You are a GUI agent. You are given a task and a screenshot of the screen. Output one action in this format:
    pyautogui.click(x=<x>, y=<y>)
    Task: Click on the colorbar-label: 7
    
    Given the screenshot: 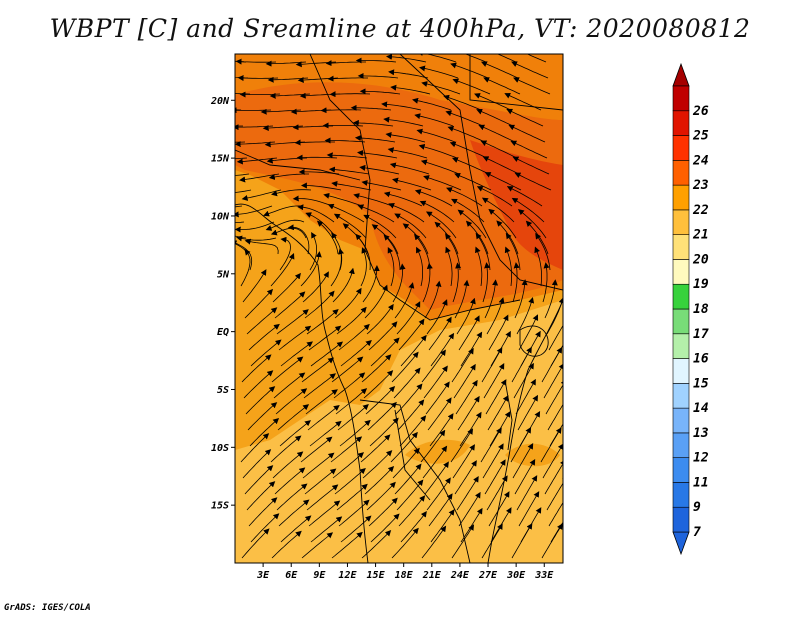 What is the action you would take?
    pyautogui.click(x=697, y=532)
    